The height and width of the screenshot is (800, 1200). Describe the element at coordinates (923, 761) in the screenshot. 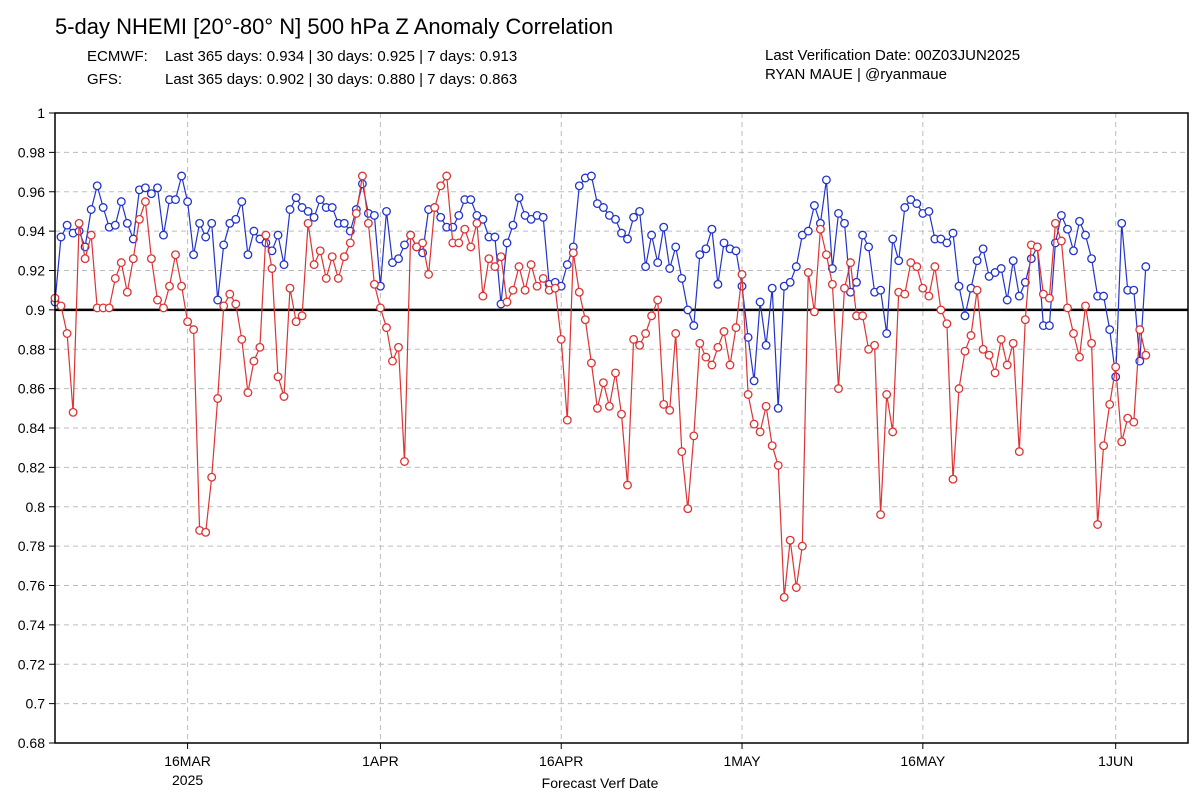

I see `x-tick-label: 16MAY` at that location.